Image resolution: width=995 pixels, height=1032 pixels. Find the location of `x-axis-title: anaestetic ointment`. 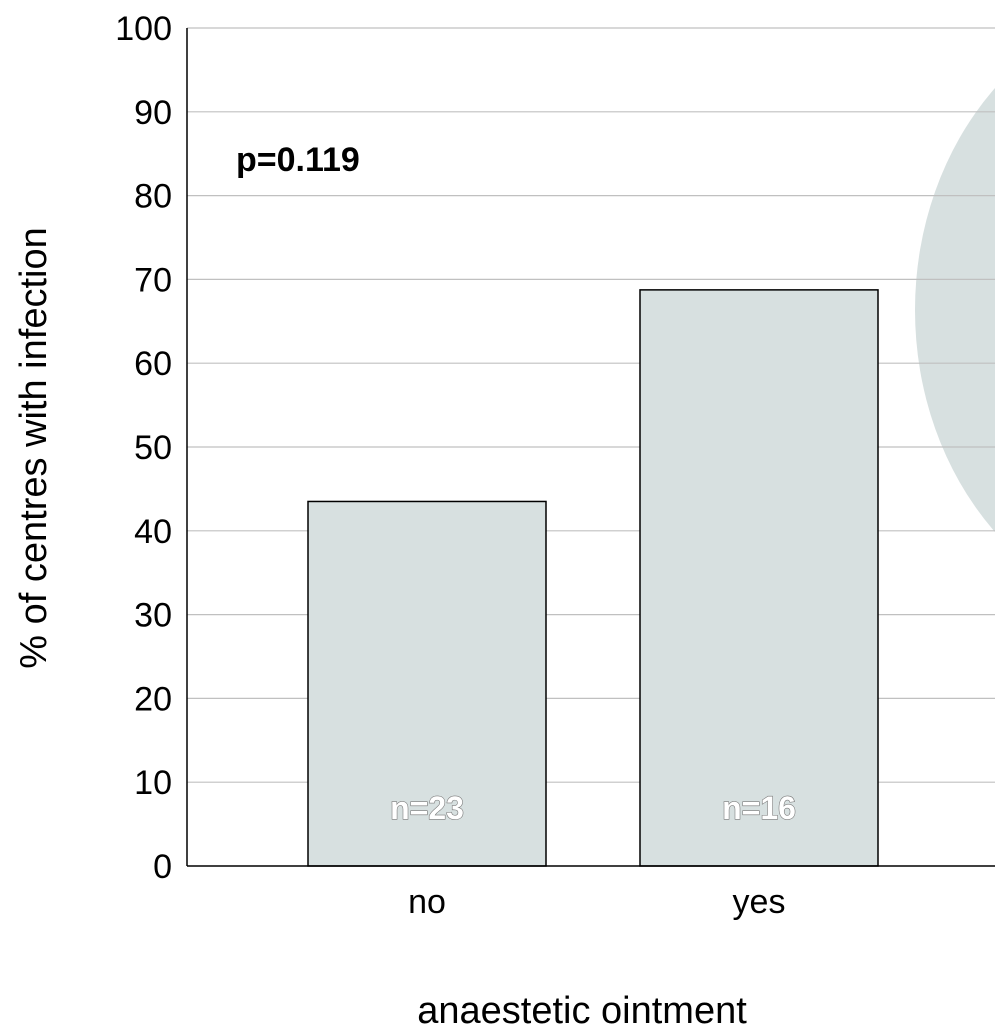

x-axis-title: anaestetic ointment is located at coordinates (582, 1011).